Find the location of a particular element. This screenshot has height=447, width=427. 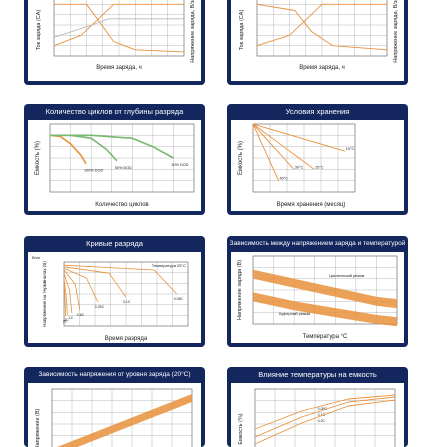

series-label: 50% DOD is located at coordinates (123, 168).